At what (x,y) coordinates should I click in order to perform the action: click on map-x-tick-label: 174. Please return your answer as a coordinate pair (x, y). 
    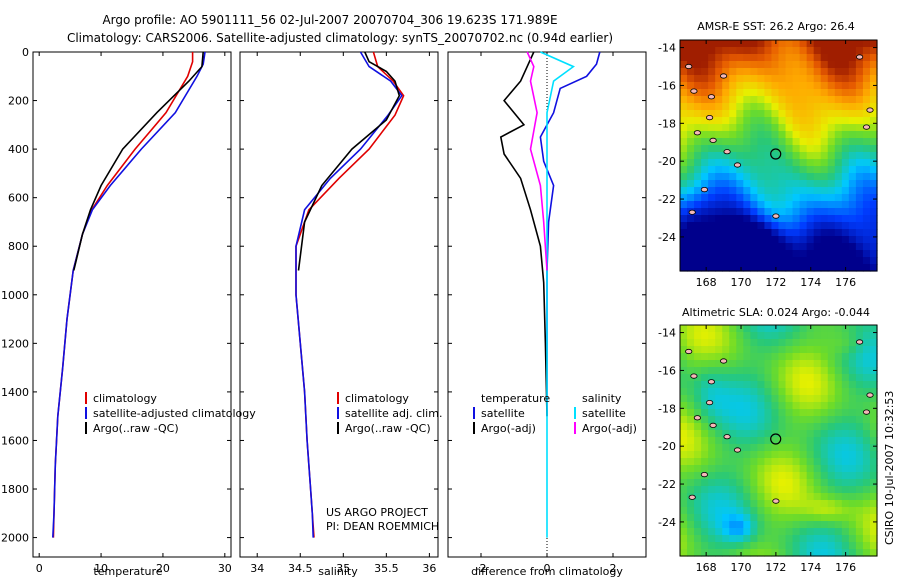
    Looking at the image, I should click on (810, 567).